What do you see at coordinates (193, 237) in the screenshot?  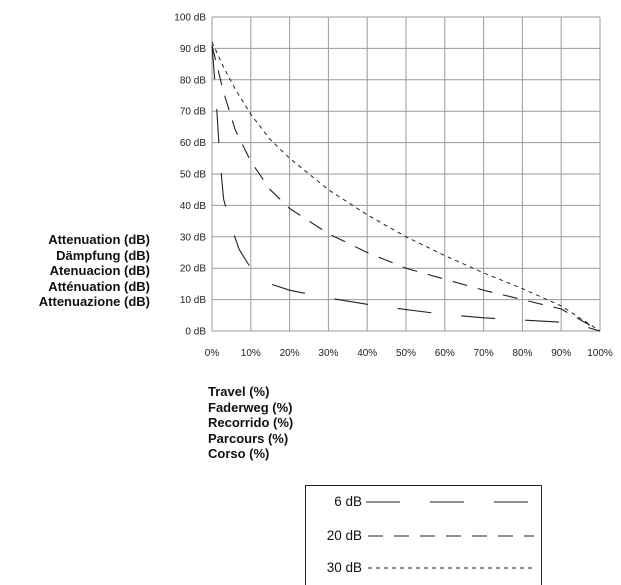 I see `y-tick-label: 30 dB` at bounding box center [193, 237].